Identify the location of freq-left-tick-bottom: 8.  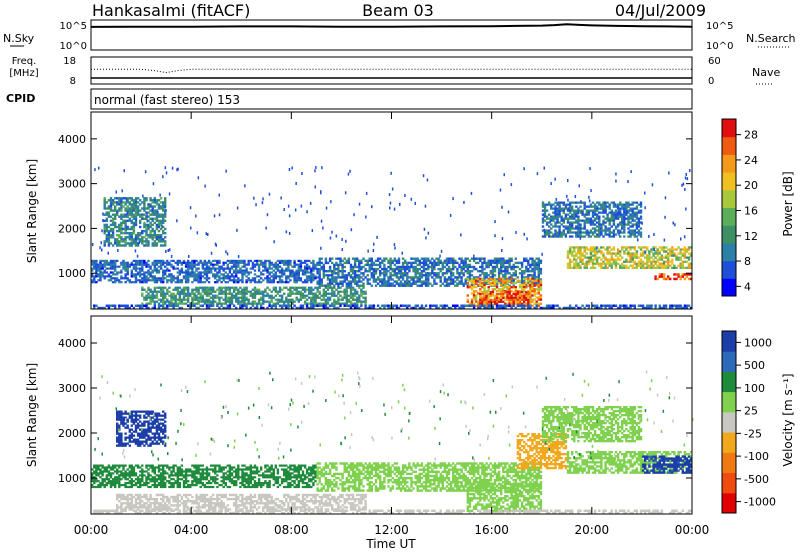
(73, 81).